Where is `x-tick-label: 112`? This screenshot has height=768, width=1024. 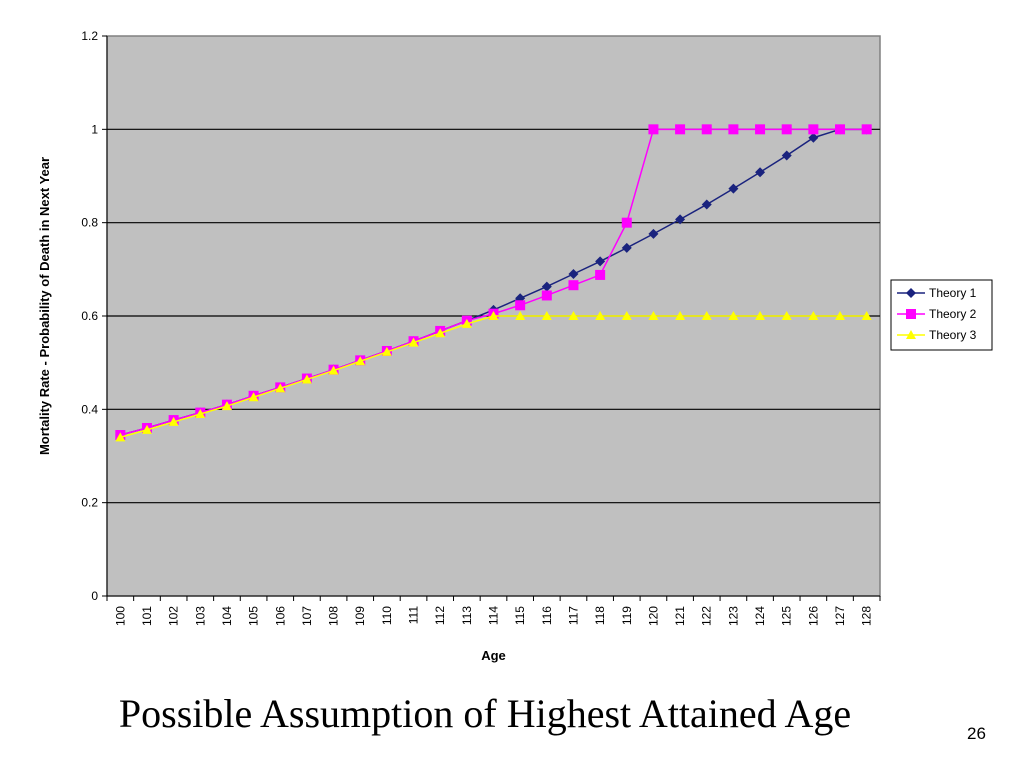 x-tick-label: 112 is located at coordinates (440, 615).